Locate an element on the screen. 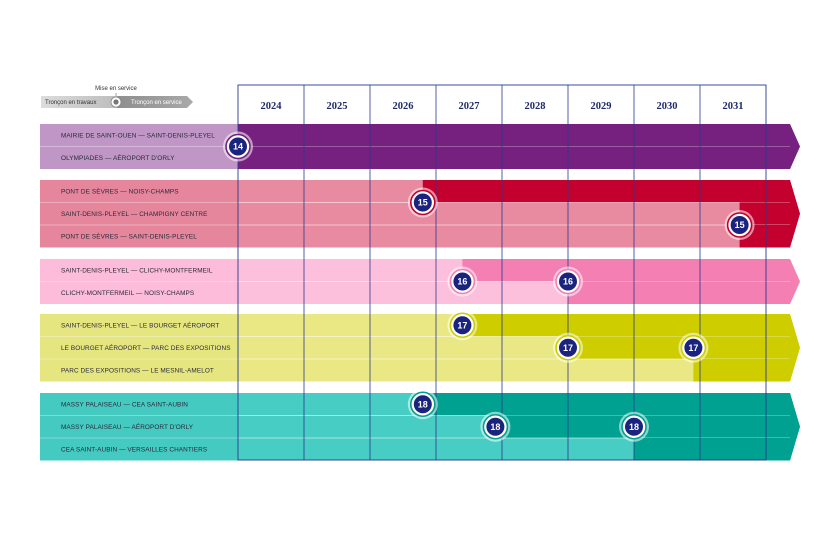  line-14-badge: 14 is located at coordinates (238, 146).